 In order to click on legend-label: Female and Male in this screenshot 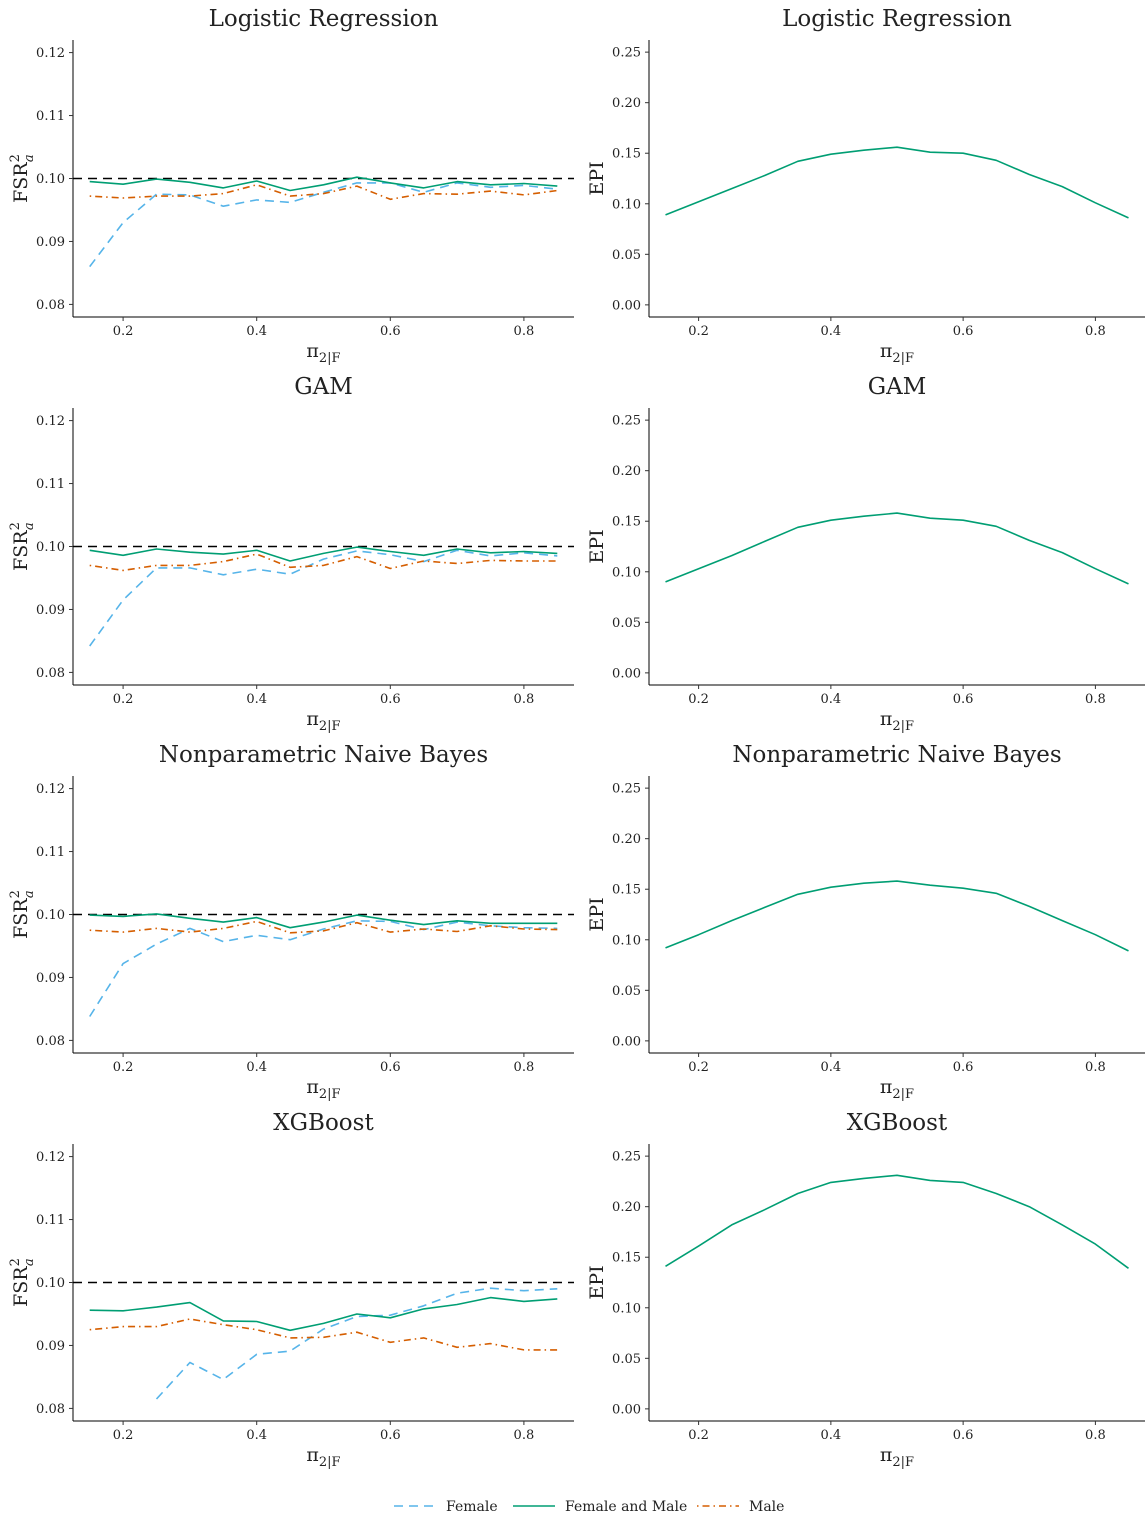, I will do `click(626, 1507)`.